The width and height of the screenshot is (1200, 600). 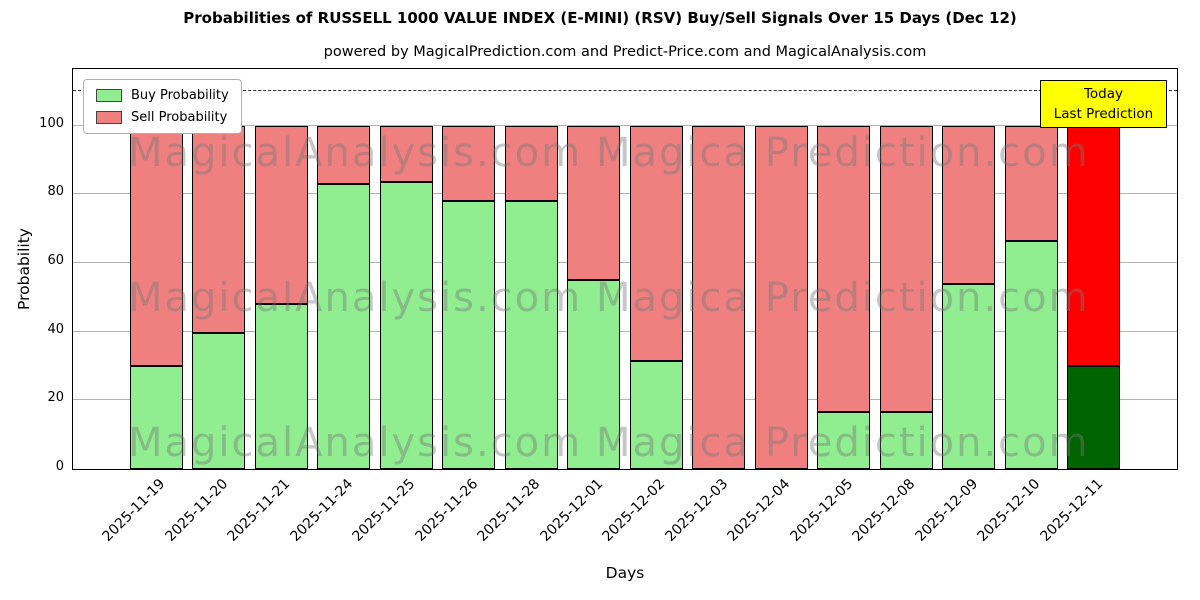 What do you see at coordinates (625, 91) in the screenshot?
I see `threshold-dashed-line` at bounding box center [625, 91].